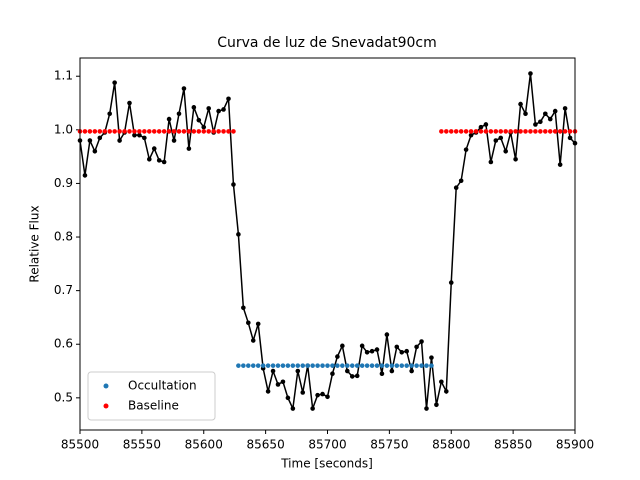 The width and height of the screenshot is (640, 480). I want to click on y-tick-label: 0.5, so click(63, 397).